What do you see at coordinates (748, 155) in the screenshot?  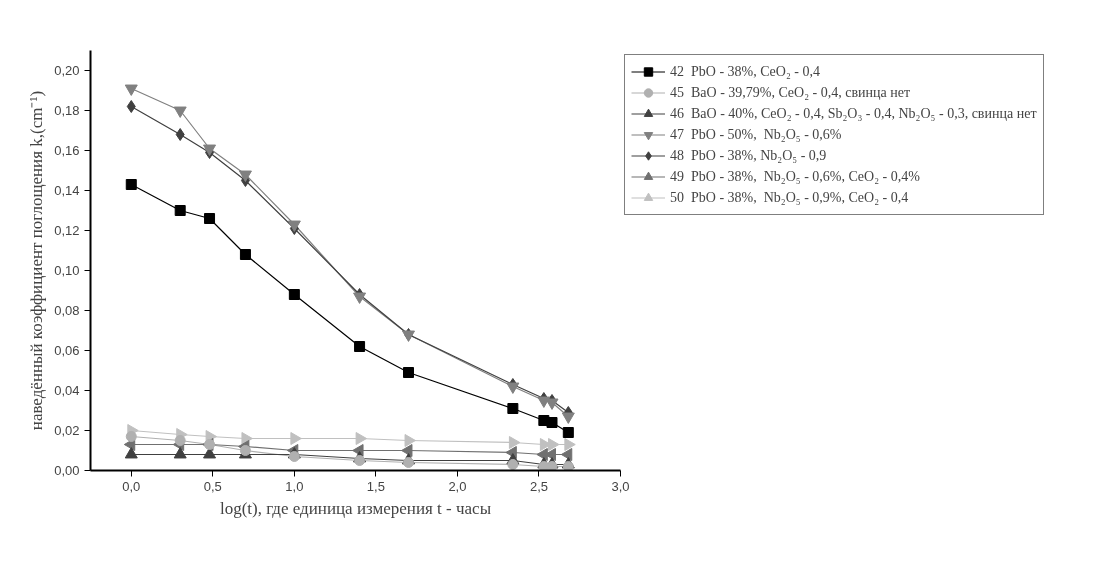 I see `legend-label: 48 PbO - 38%, Nb₂O₅ - 0,9` at bounding box center [748, 155].